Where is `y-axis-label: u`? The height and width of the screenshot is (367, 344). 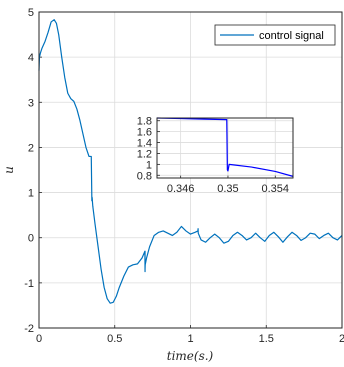 y-axis-label: u is located at coordinates (9, 170).